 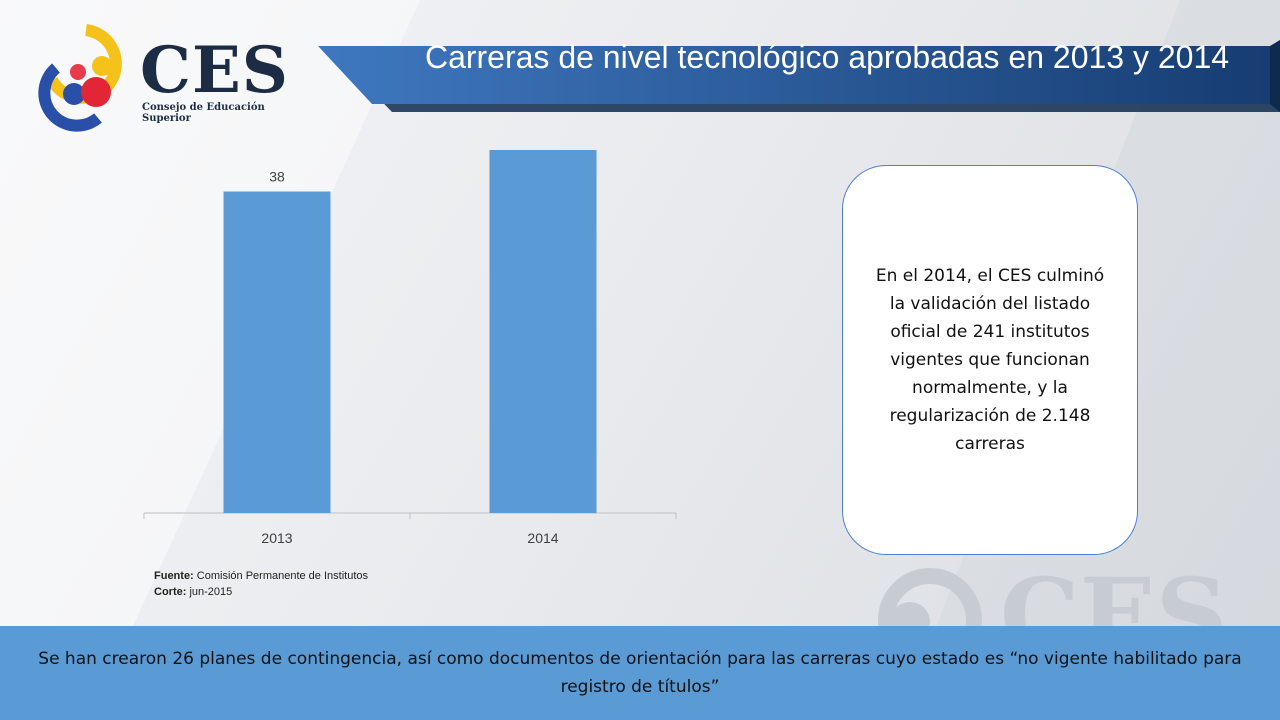 What do you see at coordinates (174, 576) in the screenshot?
I see `source-label: Fuente:` at bounding box center [174, 576].